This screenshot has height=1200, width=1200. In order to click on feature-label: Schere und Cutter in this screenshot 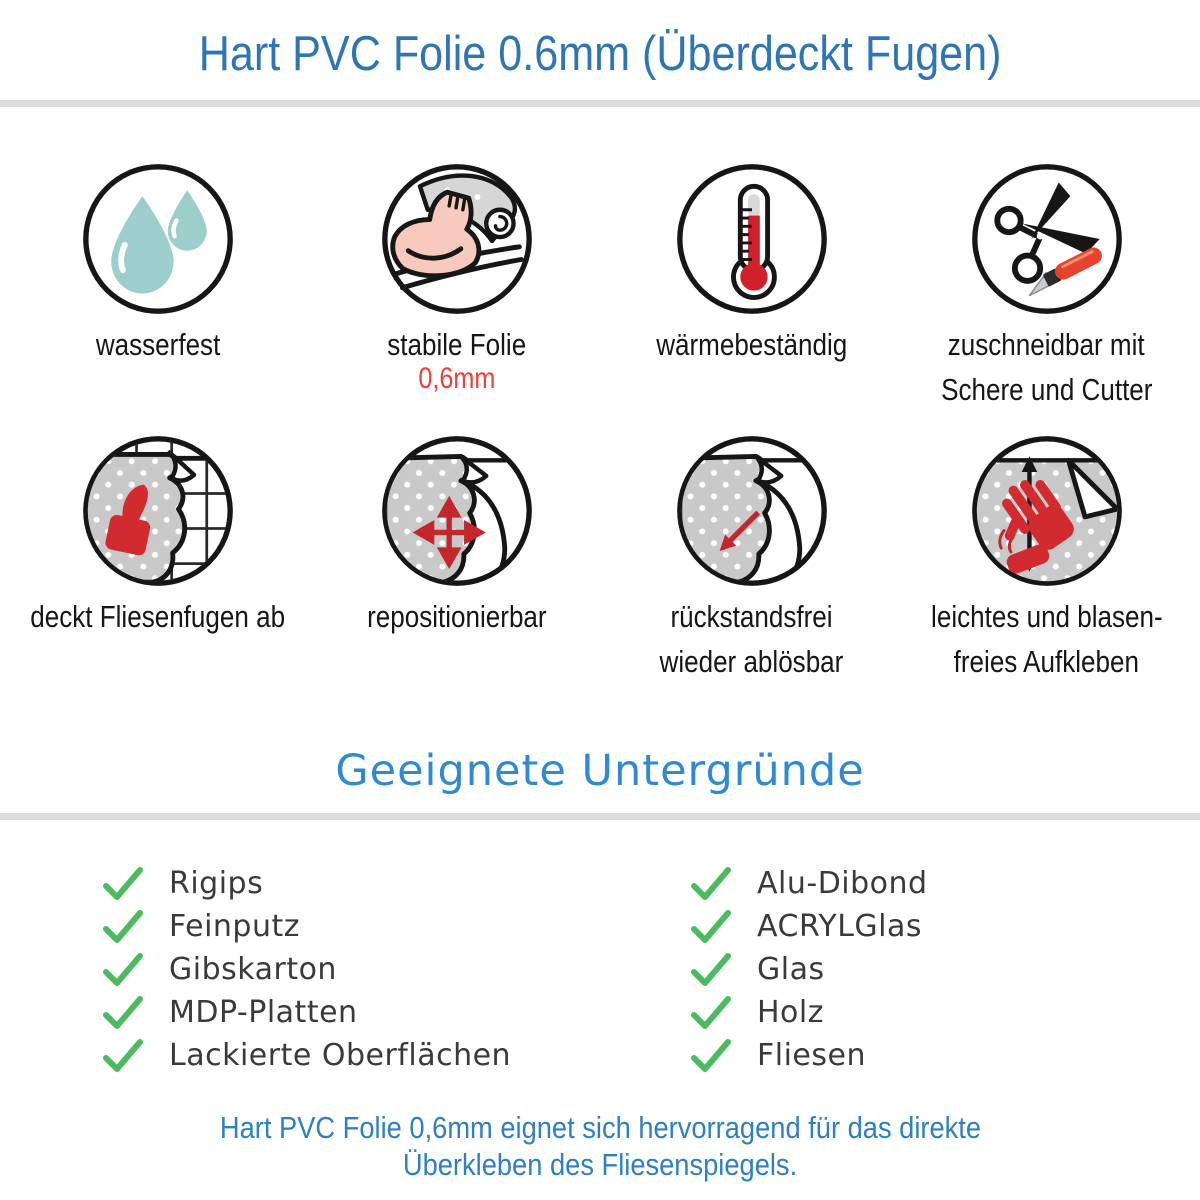, I will do `click(1046, 389)`.